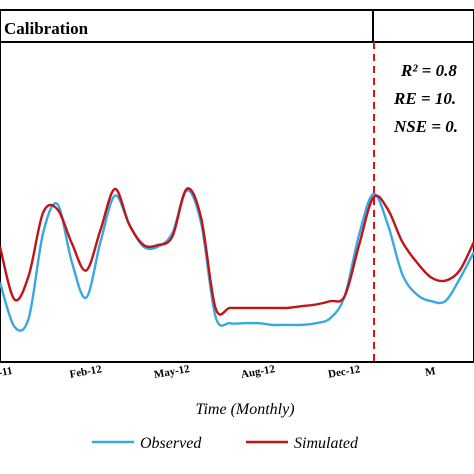  Describe the element at coordinates (171, 443) in the screenshot. I see `legend-label-observed: Observed` at that location.